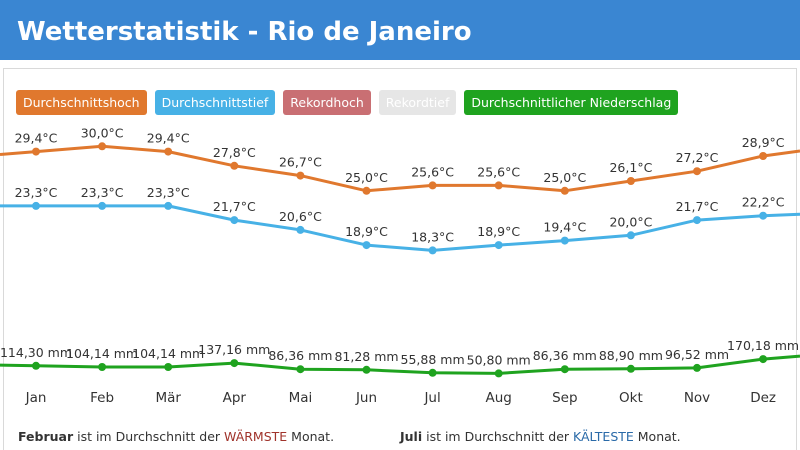  Describe the element at coordinates (630, 235) in the screenshot. I see `point-durchschnittstief-Okt` at that location.